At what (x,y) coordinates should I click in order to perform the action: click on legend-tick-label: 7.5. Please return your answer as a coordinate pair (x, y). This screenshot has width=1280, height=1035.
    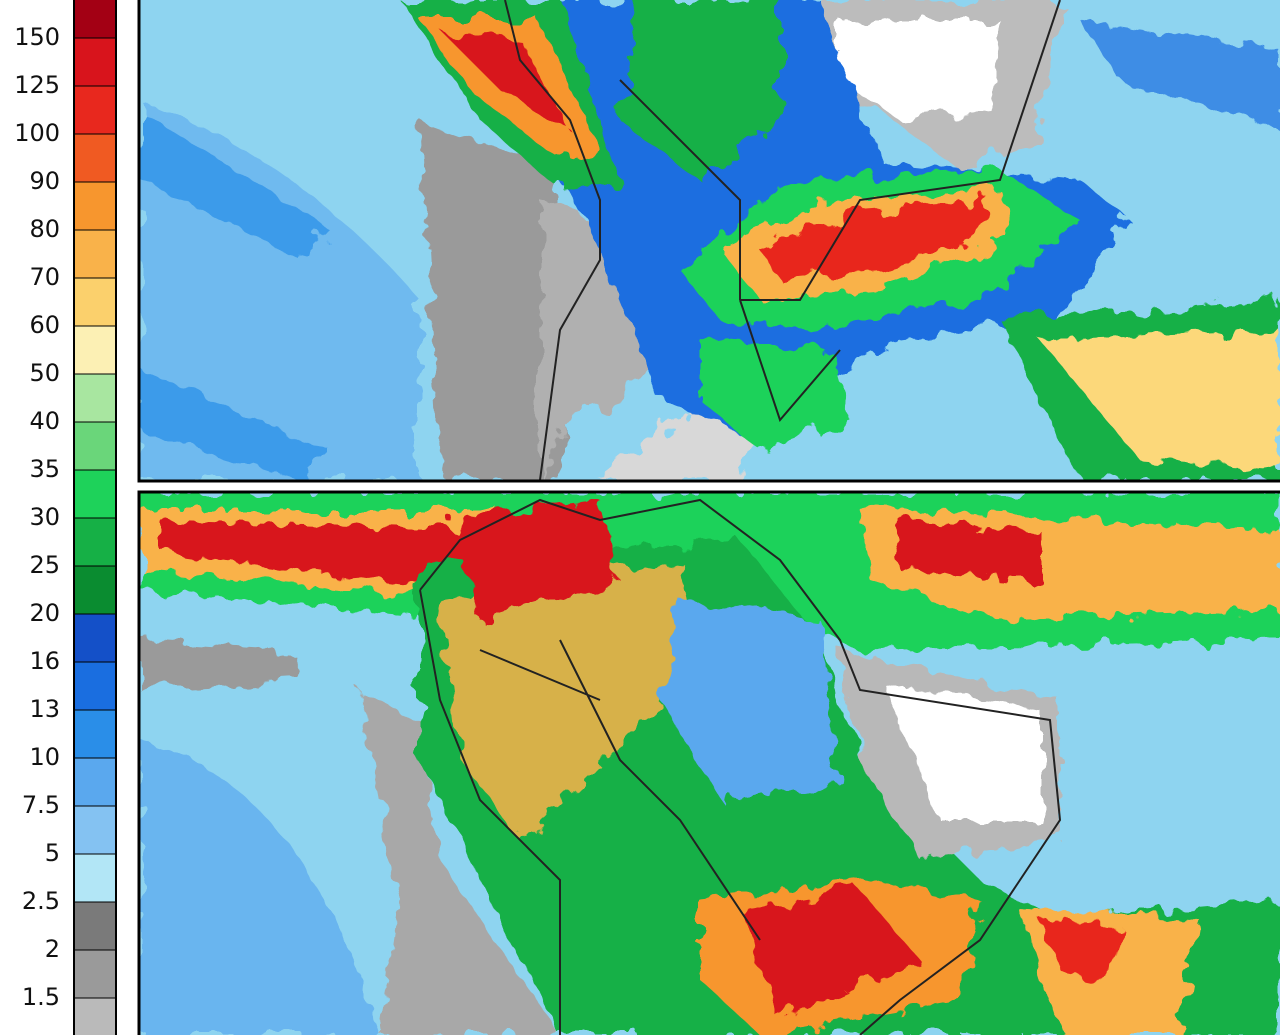
    Looking at the image, I should click on (41, 805).